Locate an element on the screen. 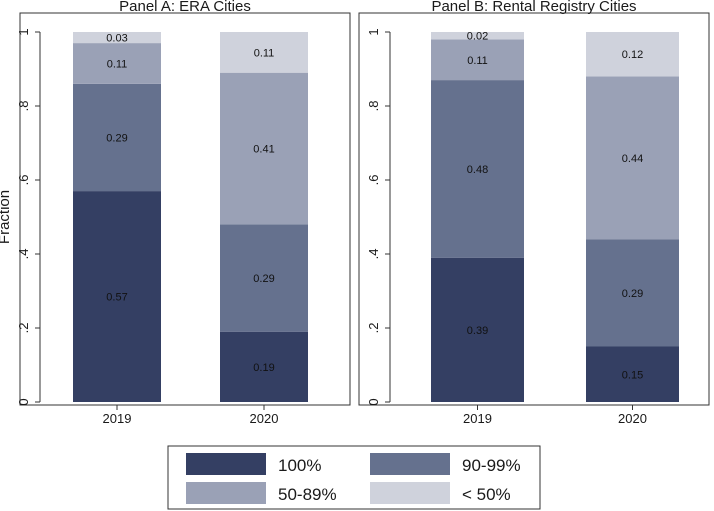 This screenshot has width=714, height=511. bar-value-label: 0.57 is located at coordinates (116, 298).